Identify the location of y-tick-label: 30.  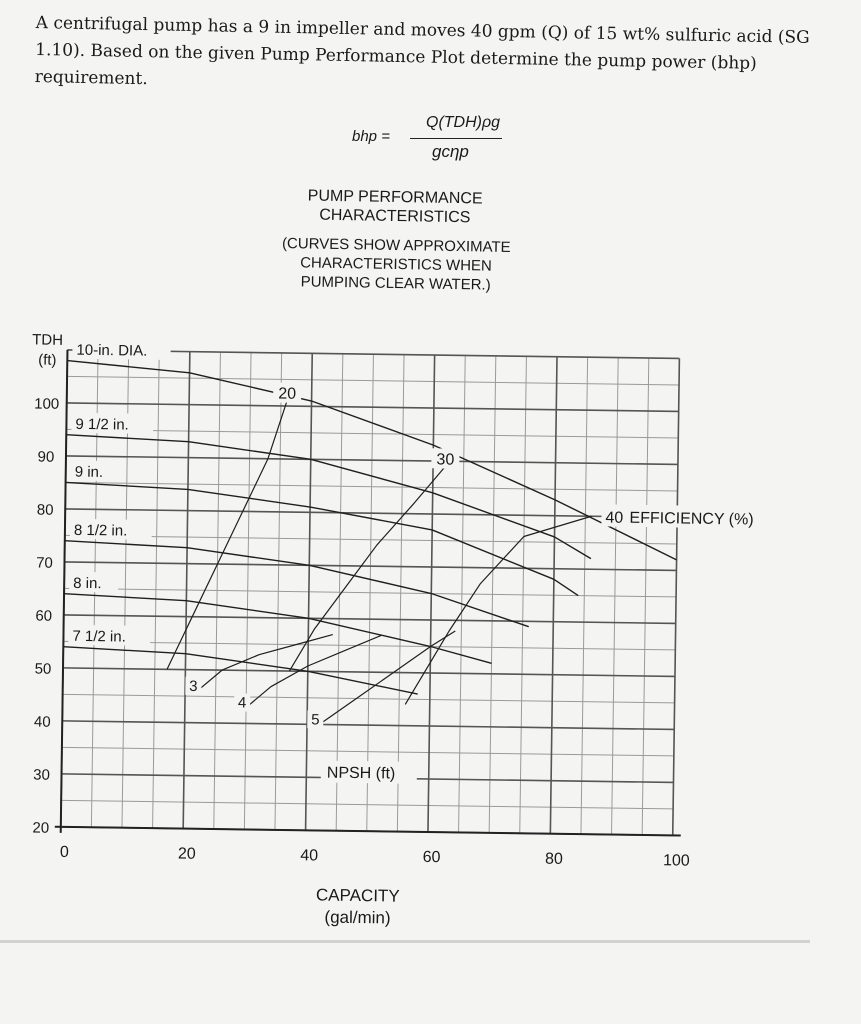
(41, 774).